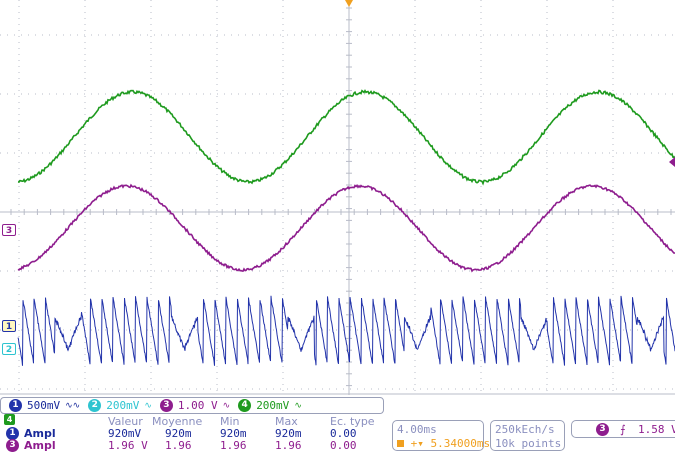  Describe the element at coordinates (12, 445) in the screenshot. I see `measurement-2-badge: 3` at that location.